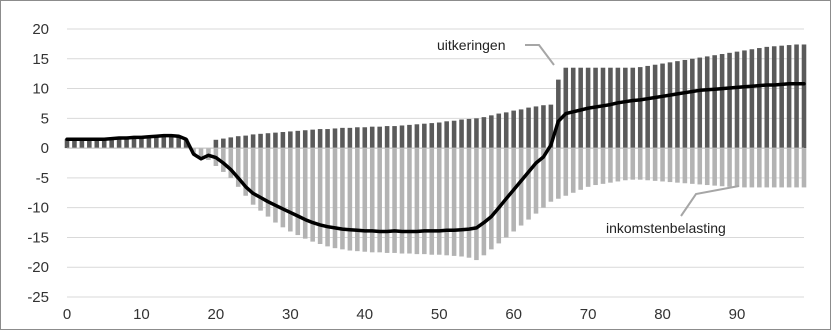 Image resolution: width=831 pixels, height=330 pixels. I want to click on x-tick-label: 70, so click(588, 314).